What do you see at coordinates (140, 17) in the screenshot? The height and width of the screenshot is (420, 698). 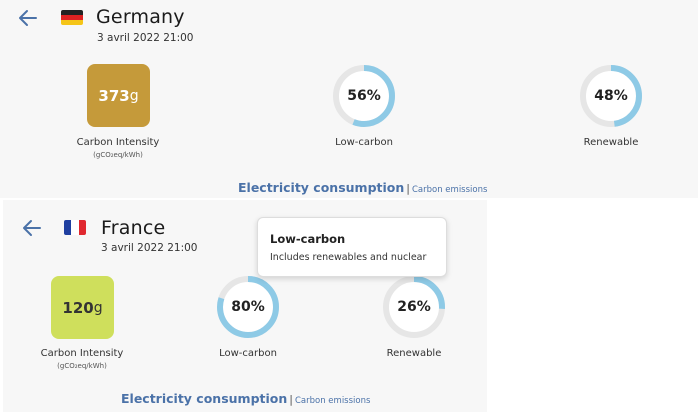 I see `country-name: Germany` at bounding box center [140, 17].